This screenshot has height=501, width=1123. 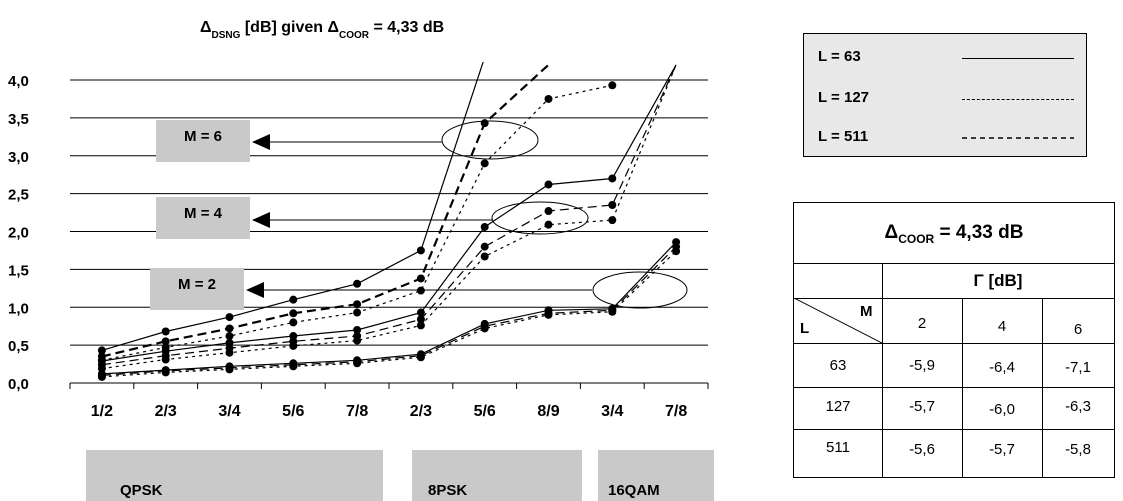 What do you see at coordinates (18, 157) in the screenshot?
I see `y-tick-label: 3,0` at bounding box center [18, 157].